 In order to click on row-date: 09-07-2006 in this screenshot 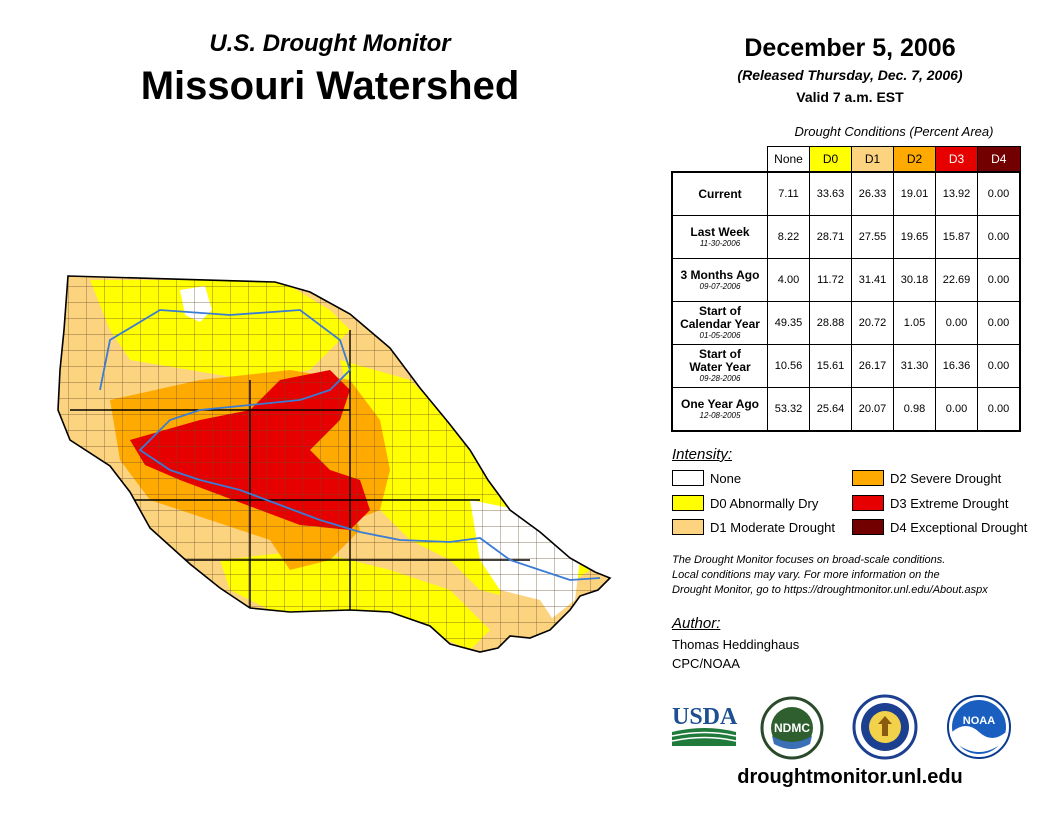, I will do `click(720, 286)`.